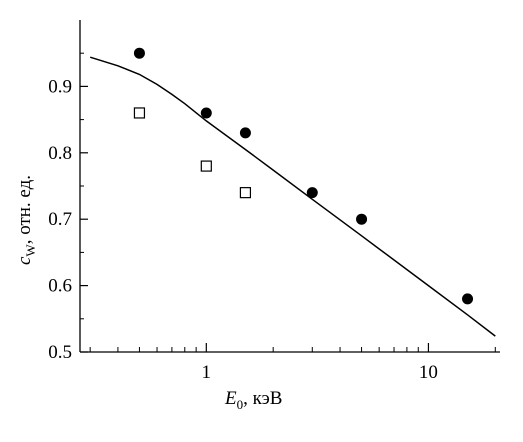 The image size is (523, 442). Describe the element at coordinates (24, 260) in the screenshot. I see `y-axis-label-main: c` at that location.